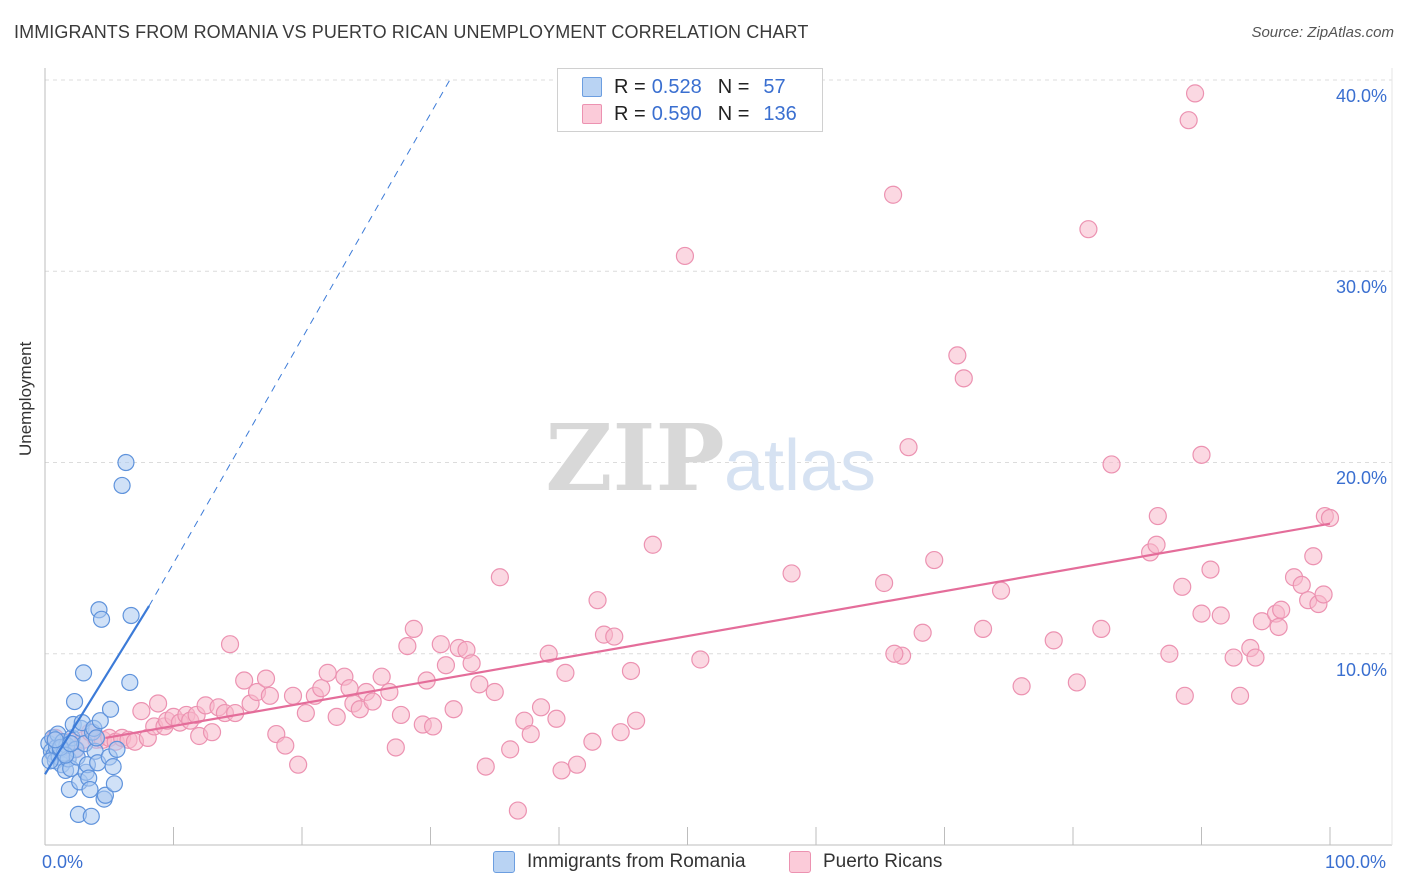  I want to click on romania-swatch, so click(592, 87).